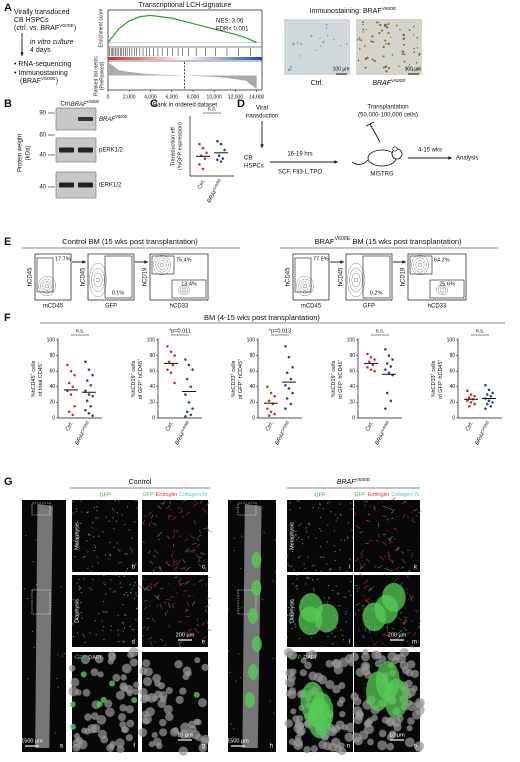  Describe the element at coordinates (36, 28) in the screenshot. I see `text-part: (ctrl. vs. BRAF` at that location.